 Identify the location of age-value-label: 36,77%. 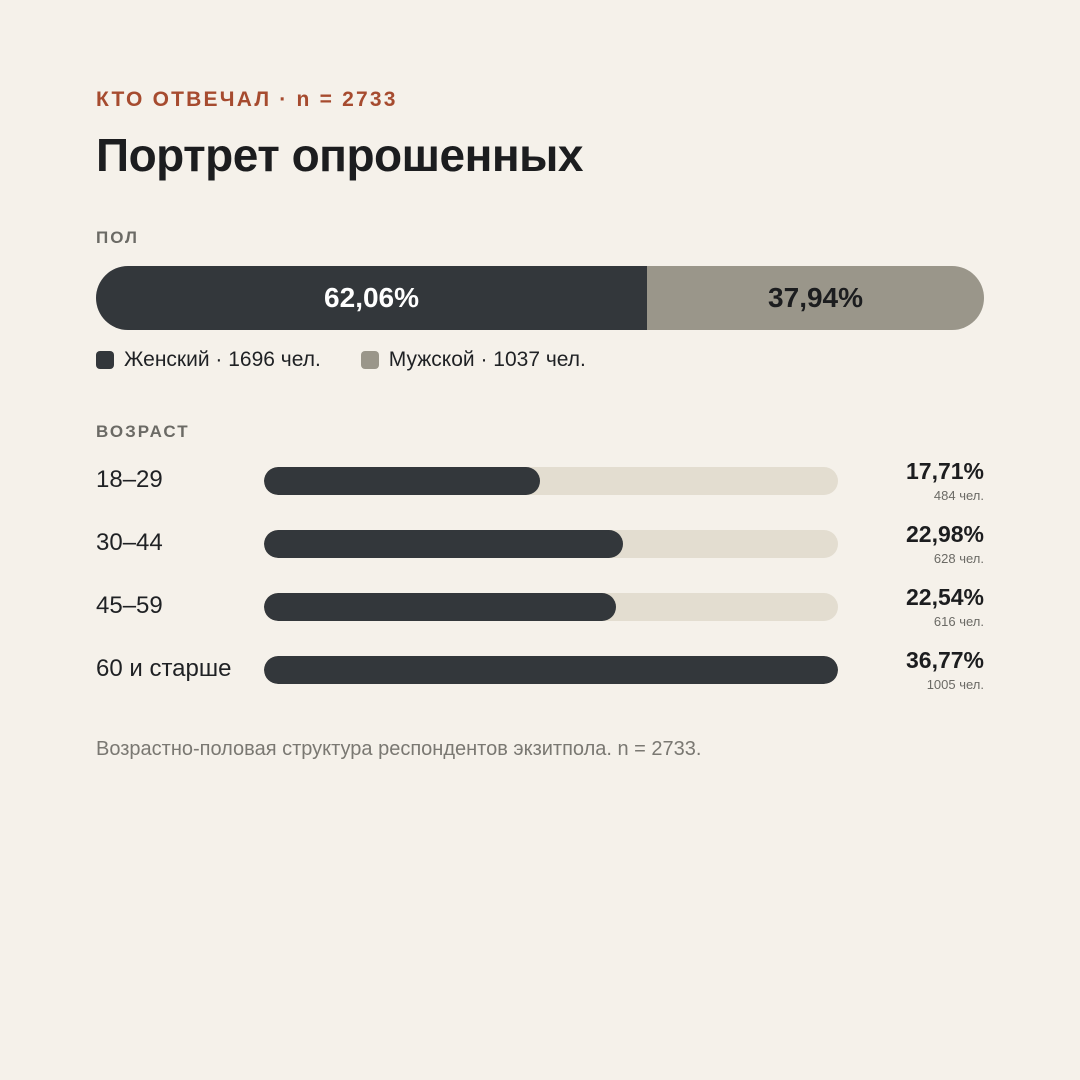
(944, 660).